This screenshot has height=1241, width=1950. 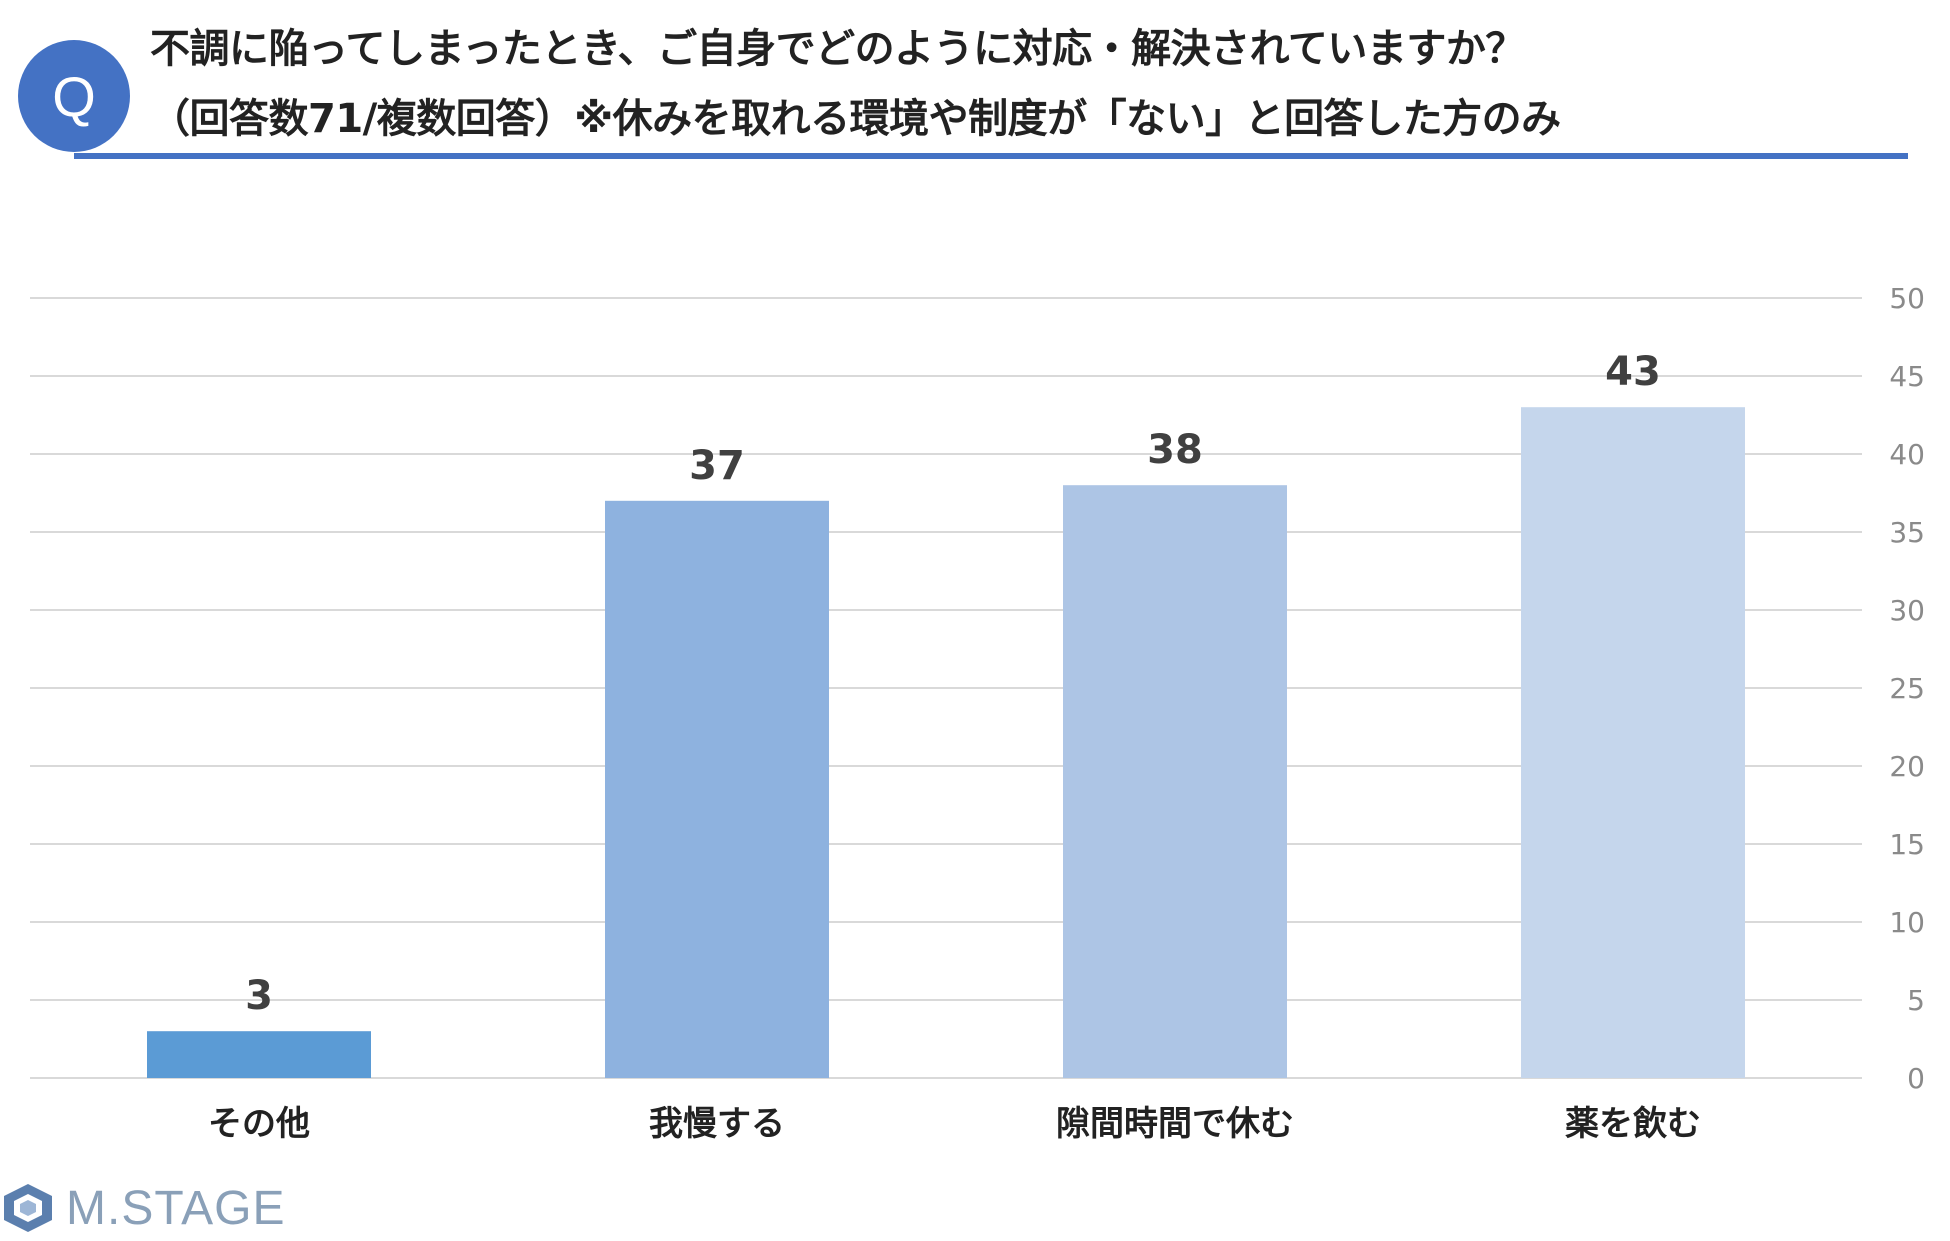 I want to click on chart-title-line1: 不調に陥ってしまったとき、ご自身でどのように対応・解決されていますか？, so click(x=837, y=49).